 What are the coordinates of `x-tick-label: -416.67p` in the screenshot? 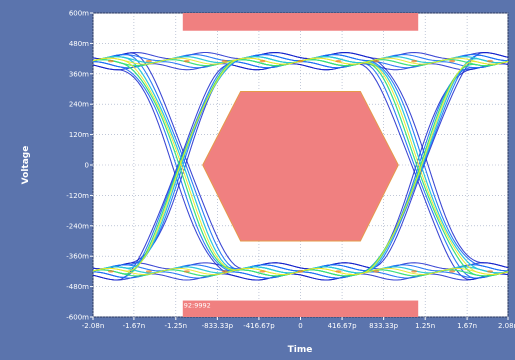 It's located at (259, 326).